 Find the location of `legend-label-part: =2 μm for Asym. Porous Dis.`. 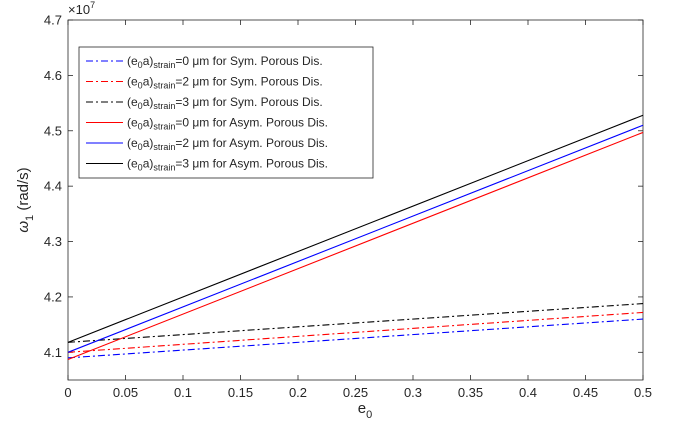

legend-label-part: =2 μm for Asym. Porous Dis. is located at coordinates (251, 143).